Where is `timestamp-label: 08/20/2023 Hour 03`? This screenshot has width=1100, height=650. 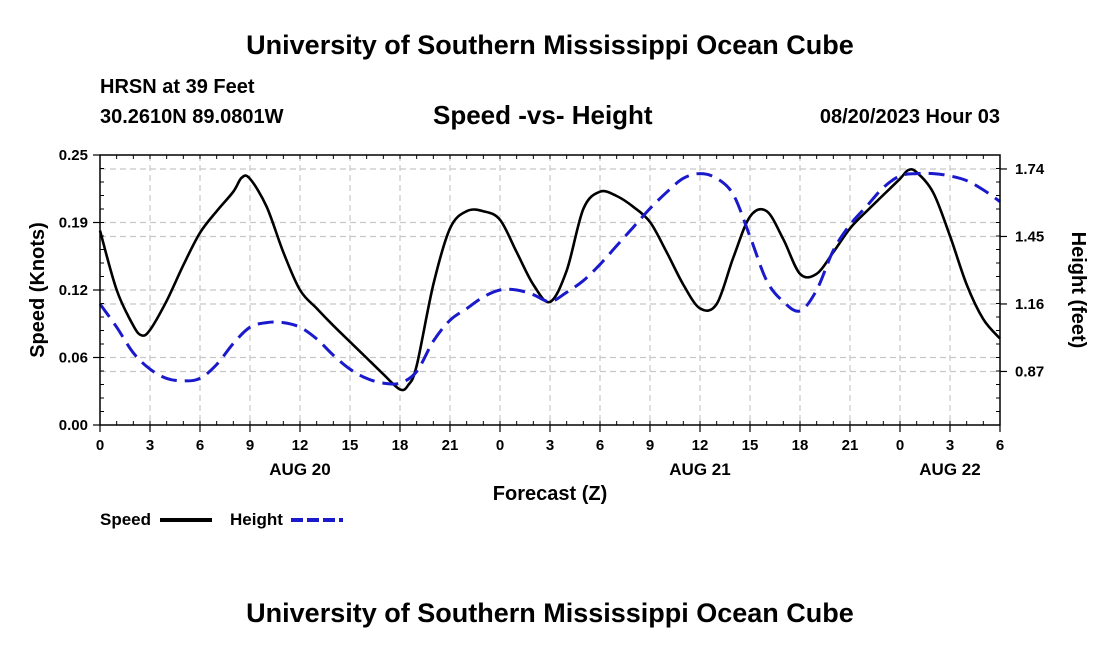
timestamp-label: 08/20/2023 Hour 03 is located at coordinates (909, 117).